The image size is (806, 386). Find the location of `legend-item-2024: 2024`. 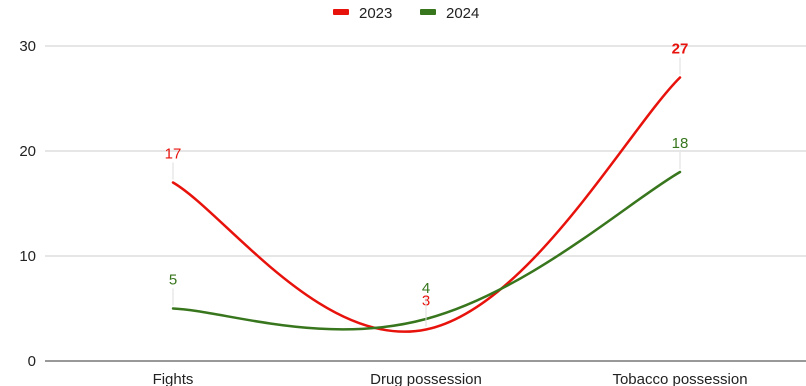

legend-item-2024: 2024 is located at coordinates (449, 13).